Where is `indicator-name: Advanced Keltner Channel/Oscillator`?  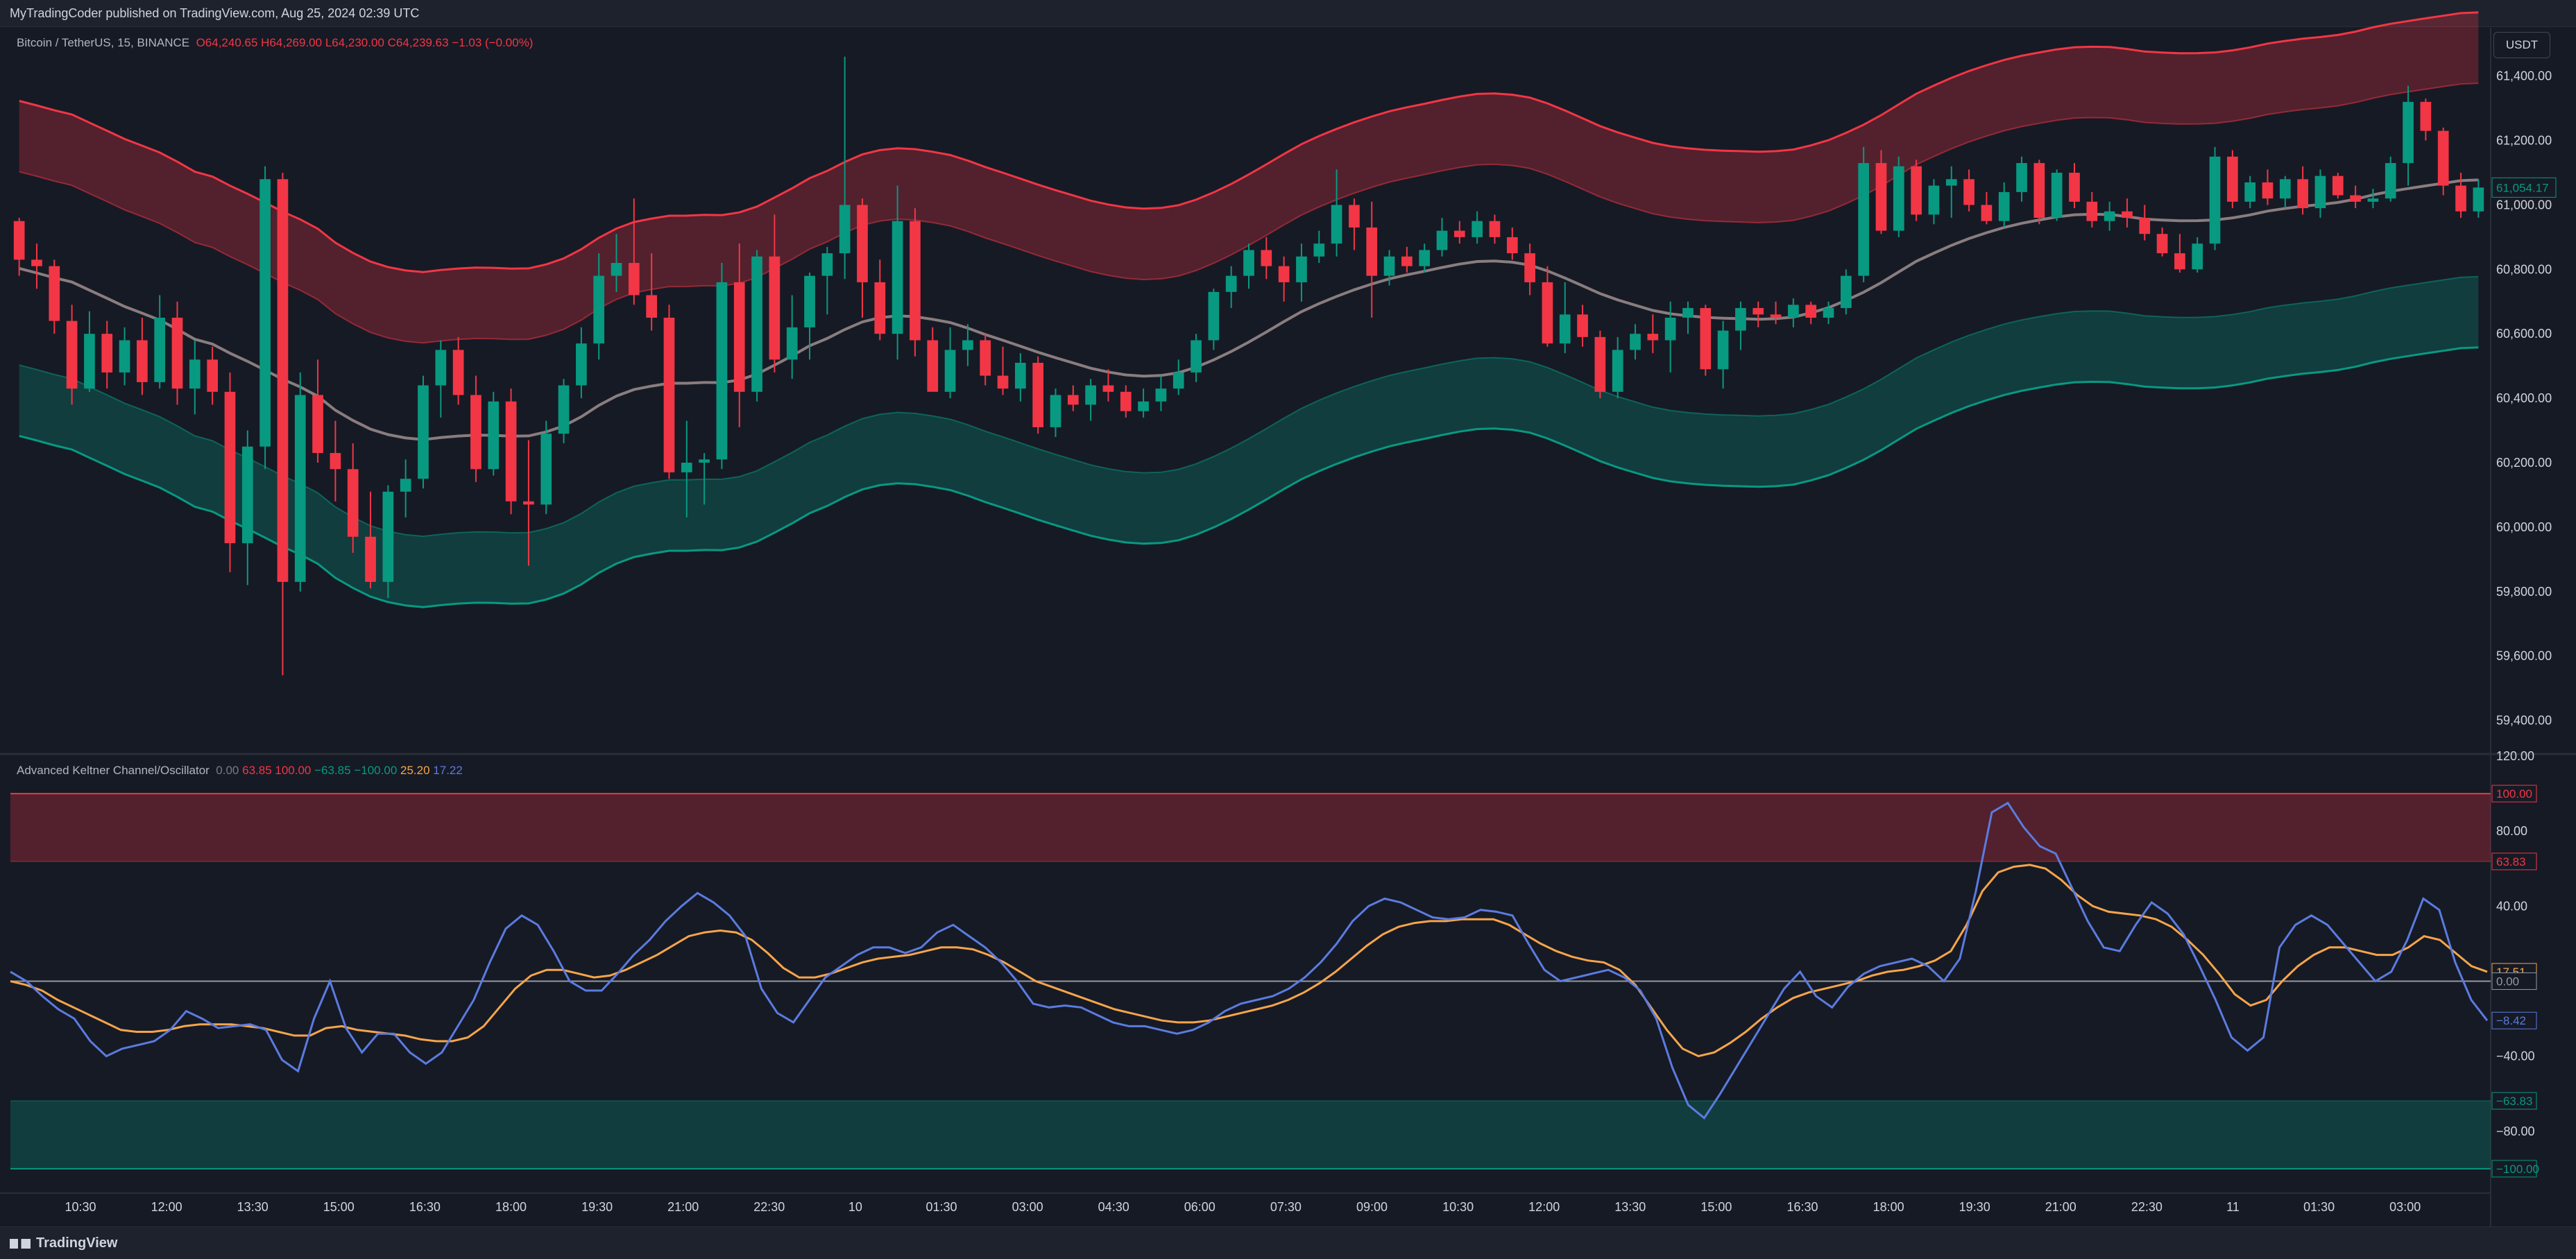
indicator-name: Advanced Keltner Channel/Oscillator is located at coordinates (113, 770).